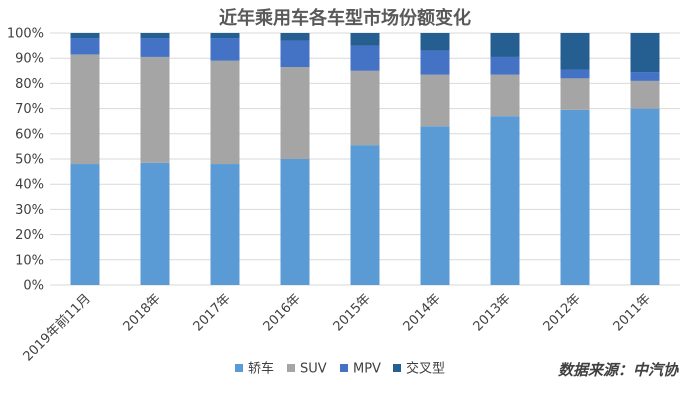 The height and width of the screenshot is (401, 691). What do you see at coordinates (367, 369) in the screenshot?
I see `legend-label: MPV` at bounding box center [367, 369].